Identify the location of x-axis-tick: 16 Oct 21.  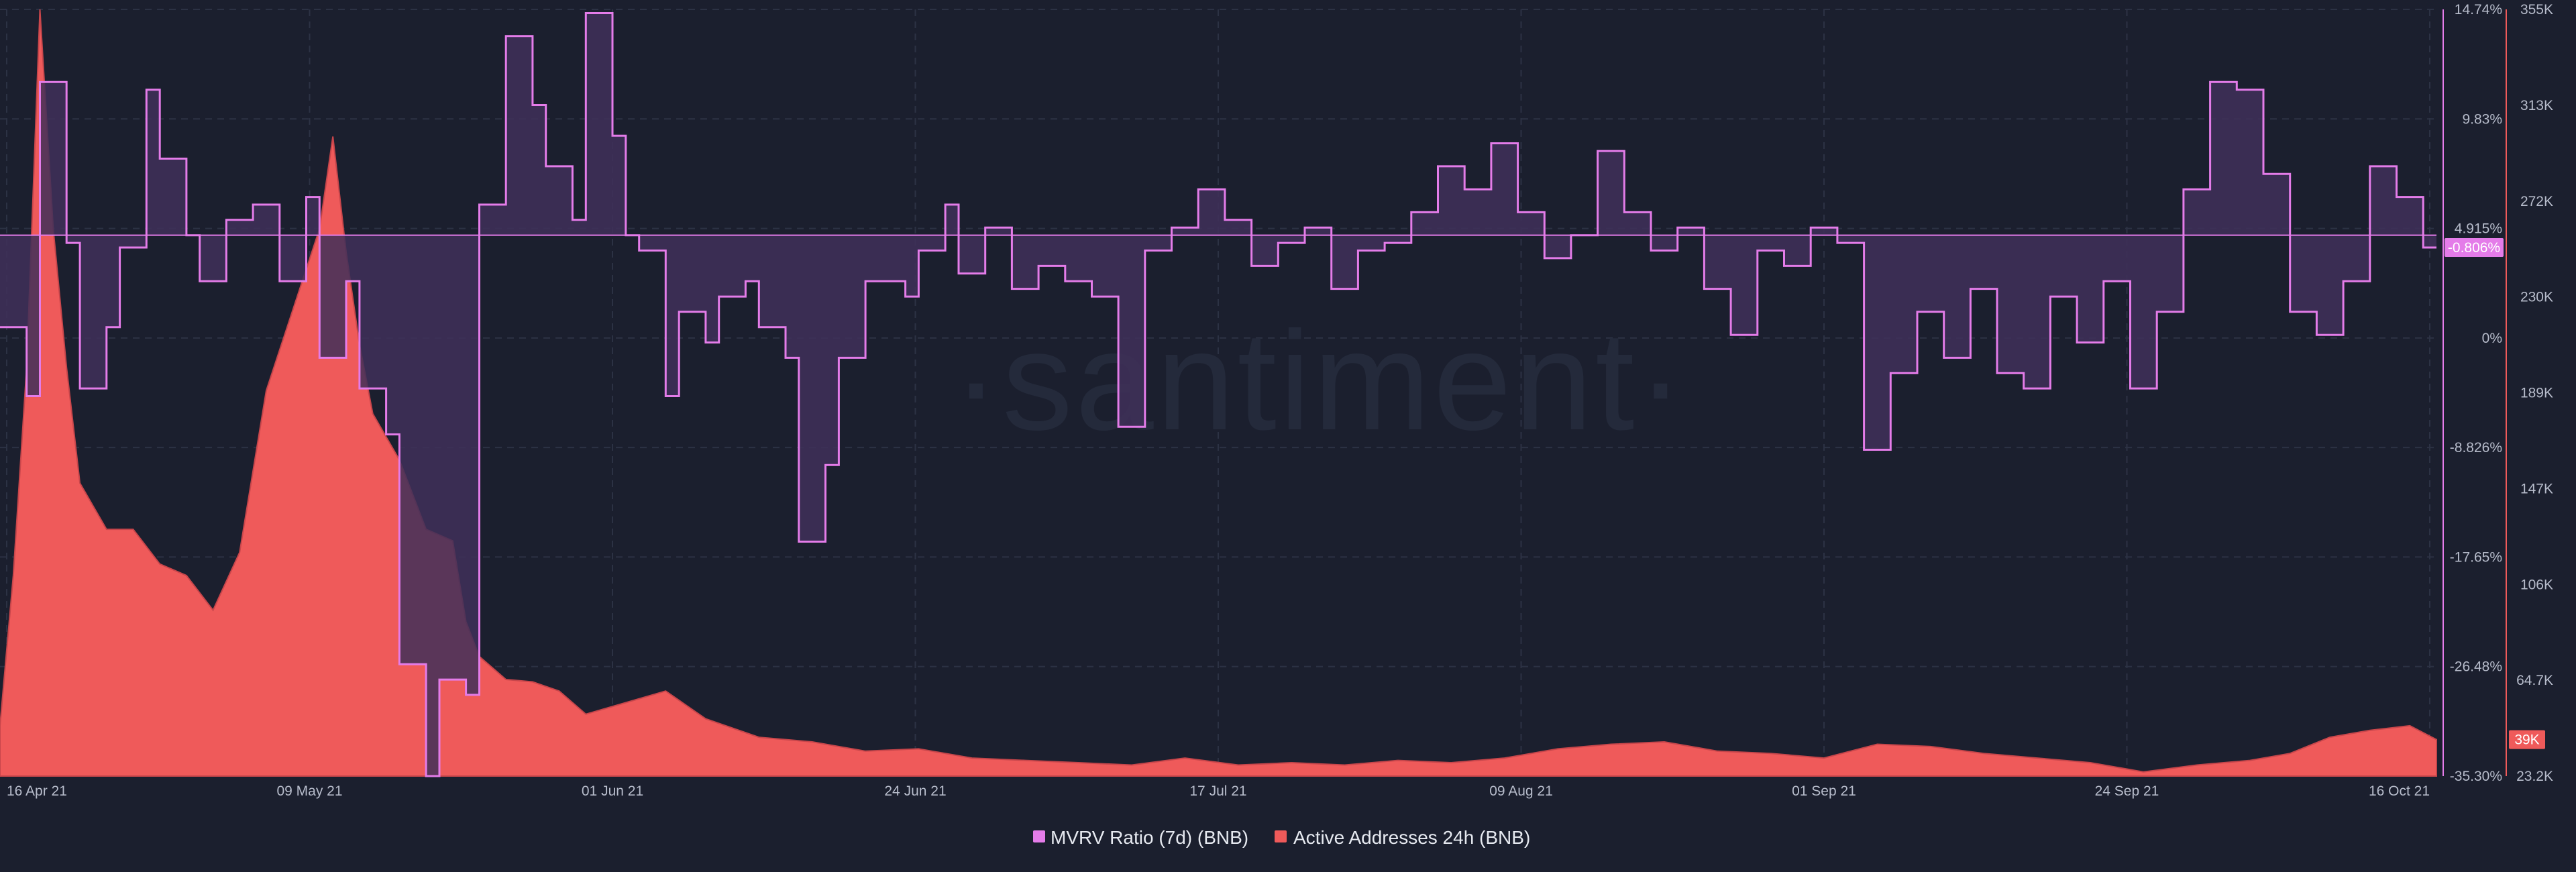
(2399, 791).